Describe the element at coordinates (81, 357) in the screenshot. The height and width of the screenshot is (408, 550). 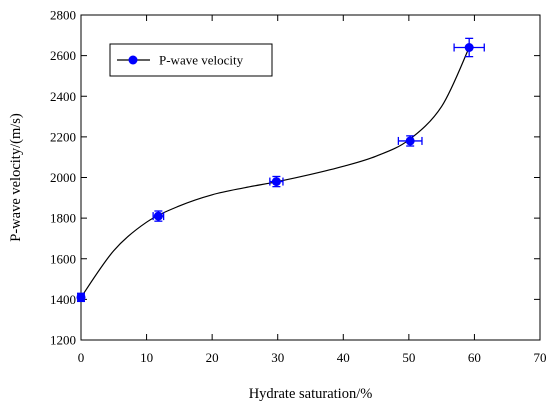
I see `x-tick-label: 0` at that location.